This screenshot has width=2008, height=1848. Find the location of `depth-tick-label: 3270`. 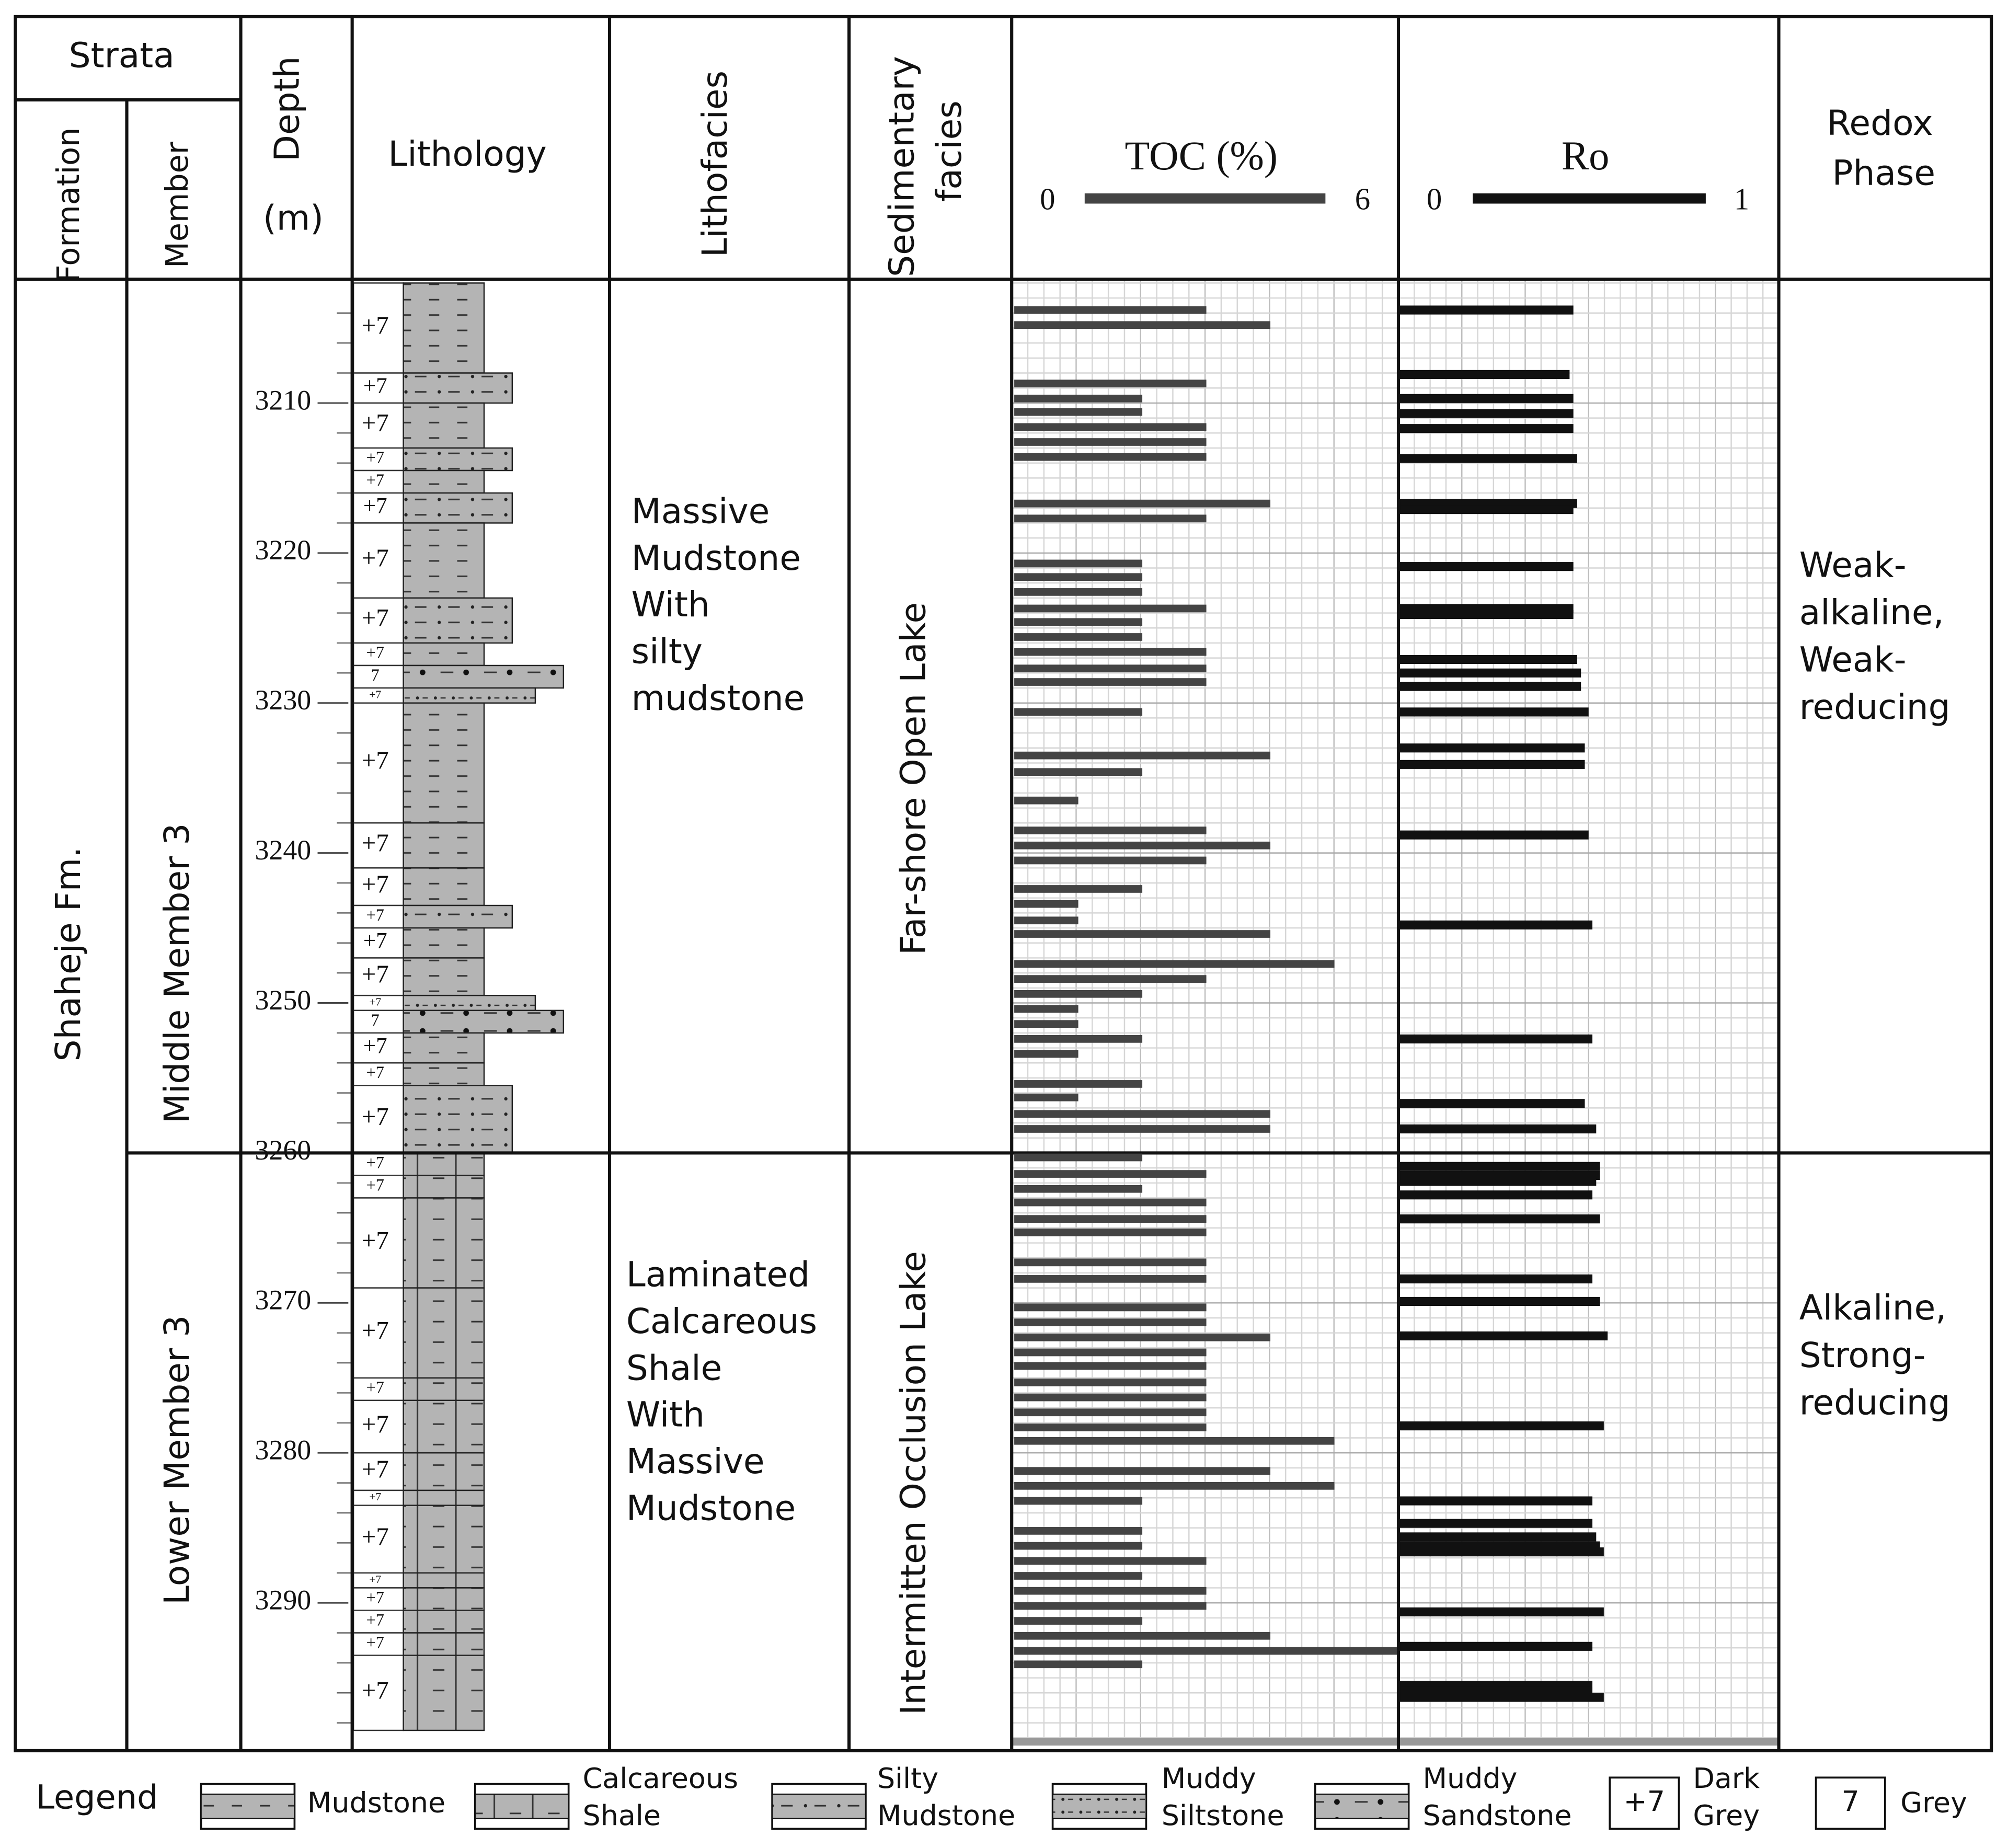

depth-tick-label: 3270 is located at coordinates (283, 1300).